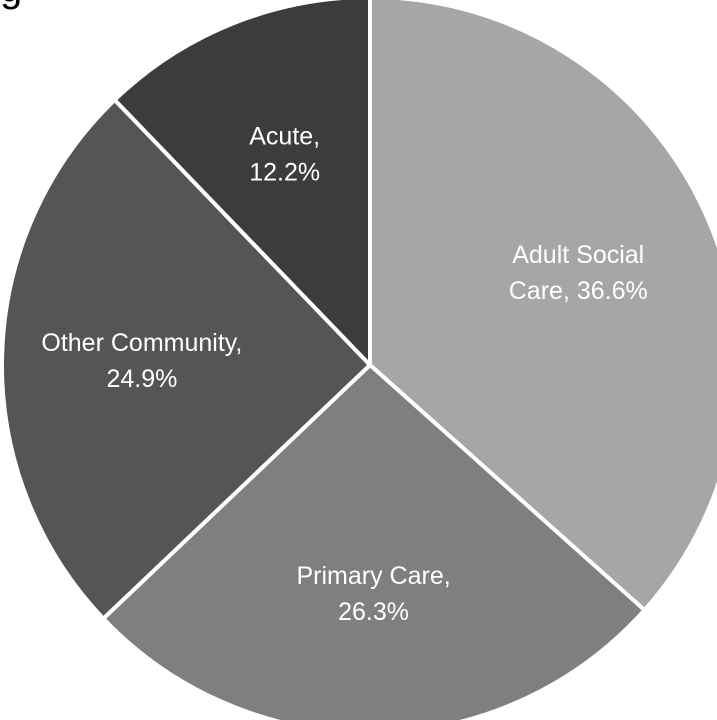 Image resolution: width=717 pixels, height=720 pixels. What do you see at coordinates (284, 172) in the screenshot?
I see `pie-label-line: 12.2%` at bounding box center [284, 172].